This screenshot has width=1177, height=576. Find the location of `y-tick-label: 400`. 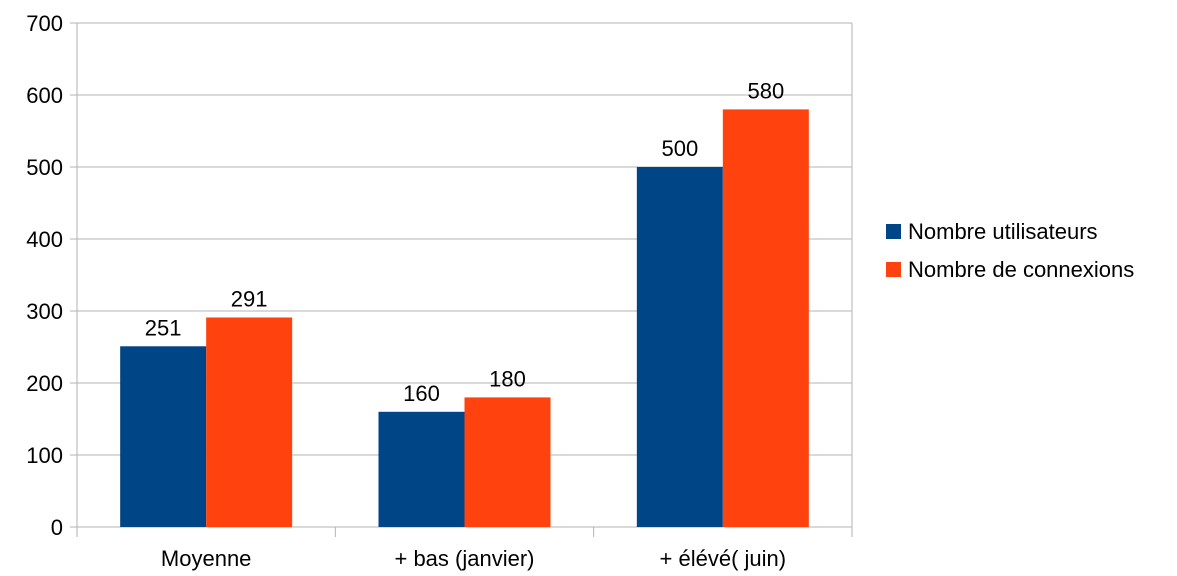

y-tick-label: 400 is located at coordinates (44, 239).